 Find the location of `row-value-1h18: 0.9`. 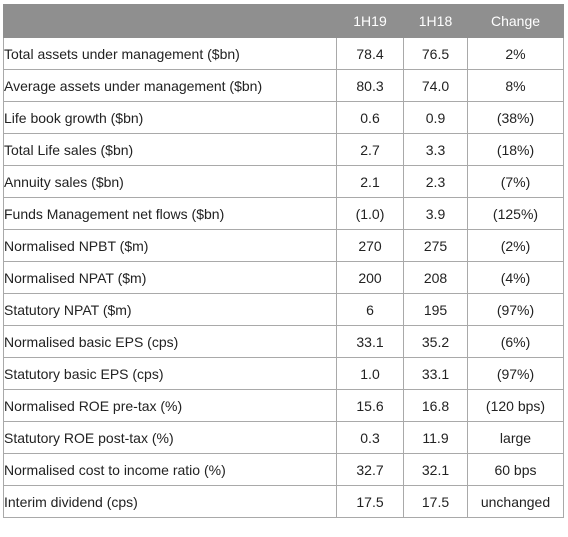

row-value-1h18: 0.9 is located at coordinates (435, 117).